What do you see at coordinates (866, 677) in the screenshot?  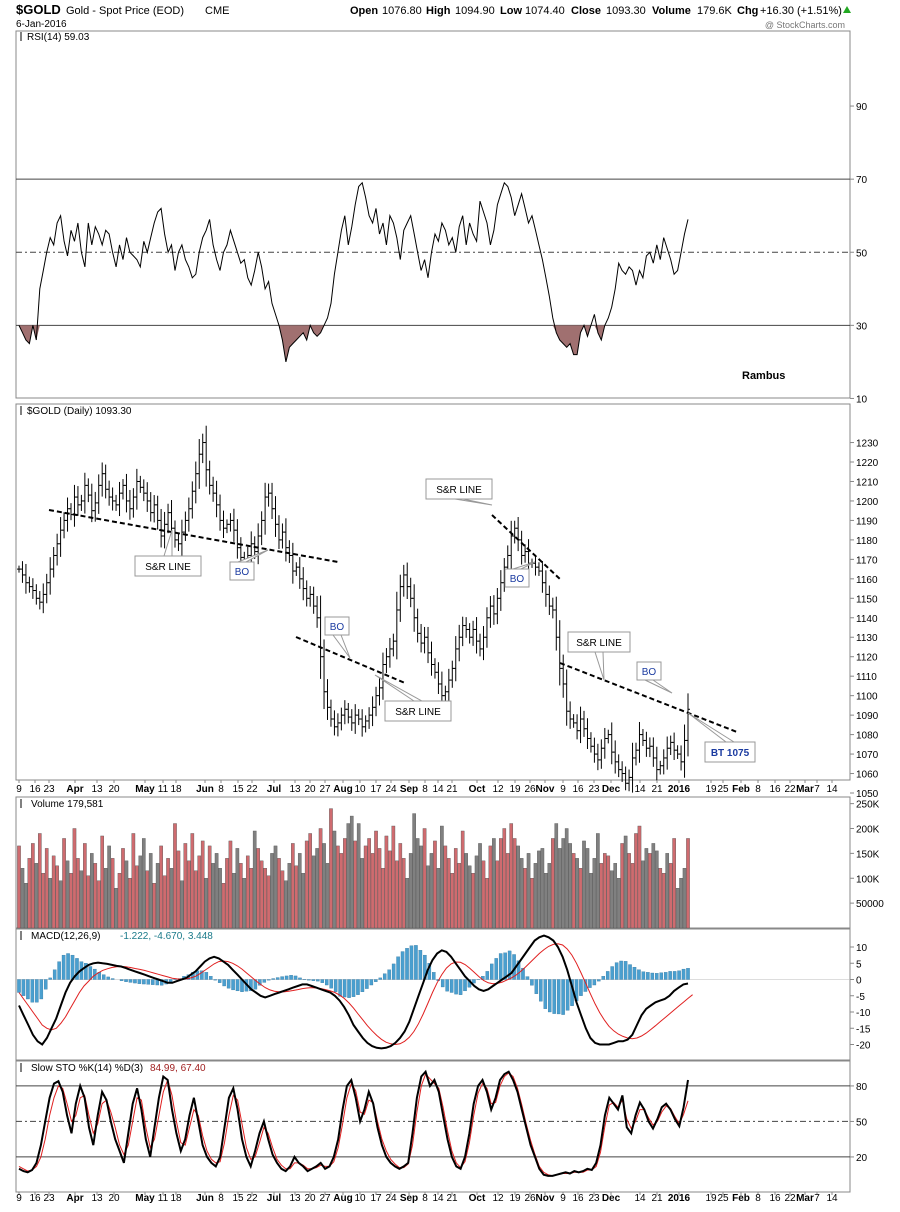 I see `price-y-tick-label: 1110` at bounding box center [866, 677].